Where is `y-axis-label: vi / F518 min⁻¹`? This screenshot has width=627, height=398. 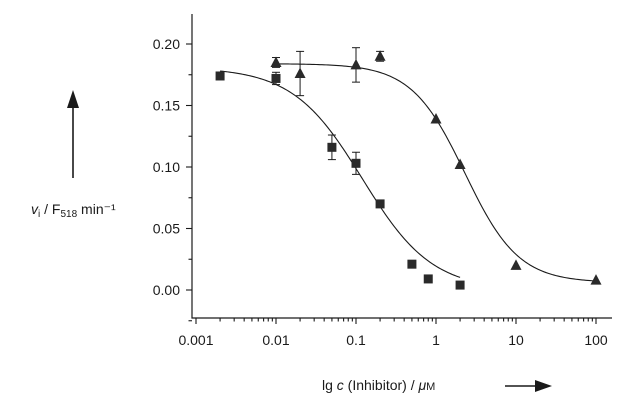
y-axis-label: vi / F518 min⁻¹ is located at coordinates (73, 210).